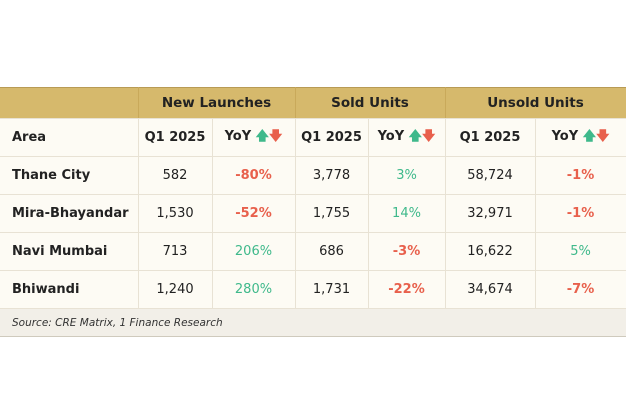 The width and height of the screenshot is (626, 417). Describe the element at coordinates (407, 289) in the screenshot. I see `sold-units-yoy-cell: -22%` at that location.